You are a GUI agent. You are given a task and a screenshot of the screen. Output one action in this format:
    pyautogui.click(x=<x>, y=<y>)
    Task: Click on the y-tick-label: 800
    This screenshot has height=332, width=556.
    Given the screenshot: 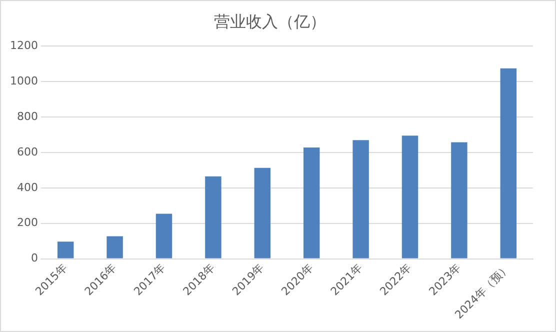 What is the action you would take?
    pyautogui.click(x=27, y=116)
    